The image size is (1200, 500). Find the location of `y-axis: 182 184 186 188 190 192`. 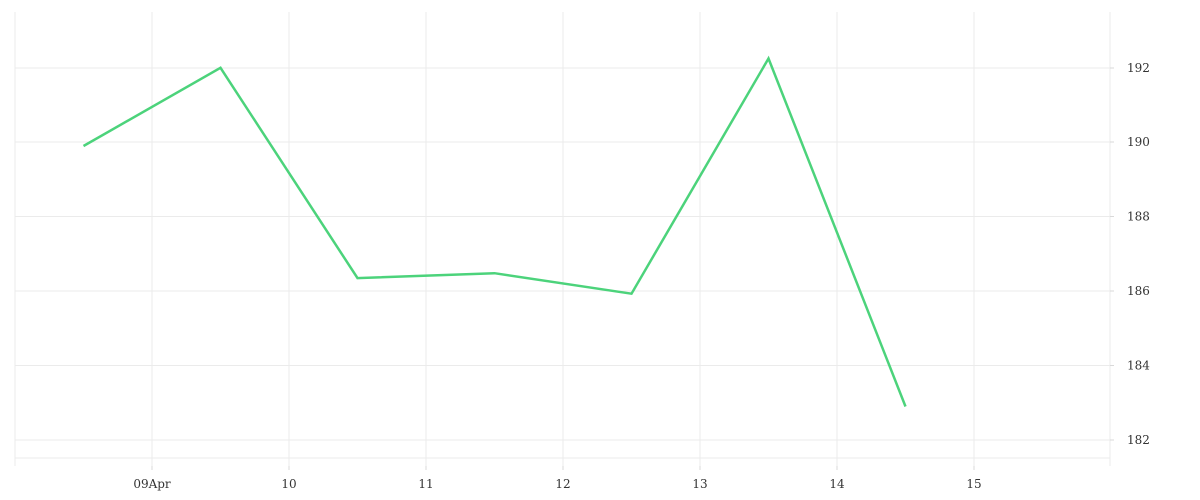

y-axis: 182 184 186 188 190 192 is located at coordinates (1130, 254).